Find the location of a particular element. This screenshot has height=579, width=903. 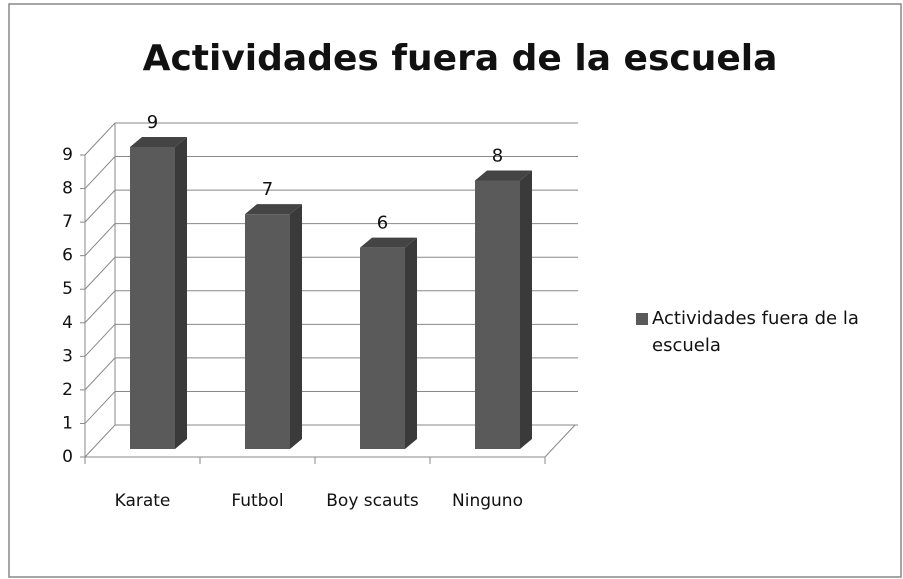

chart-title: Actividades fuera de la escuela is located at coordinates (460, 58).